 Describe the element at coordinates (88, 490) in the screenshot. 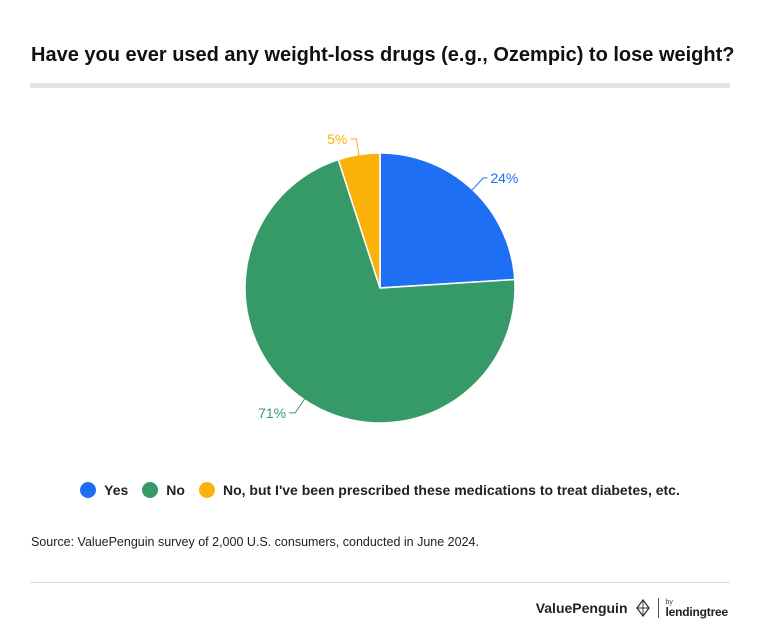

I see `legend-swatch-yes` at that location.